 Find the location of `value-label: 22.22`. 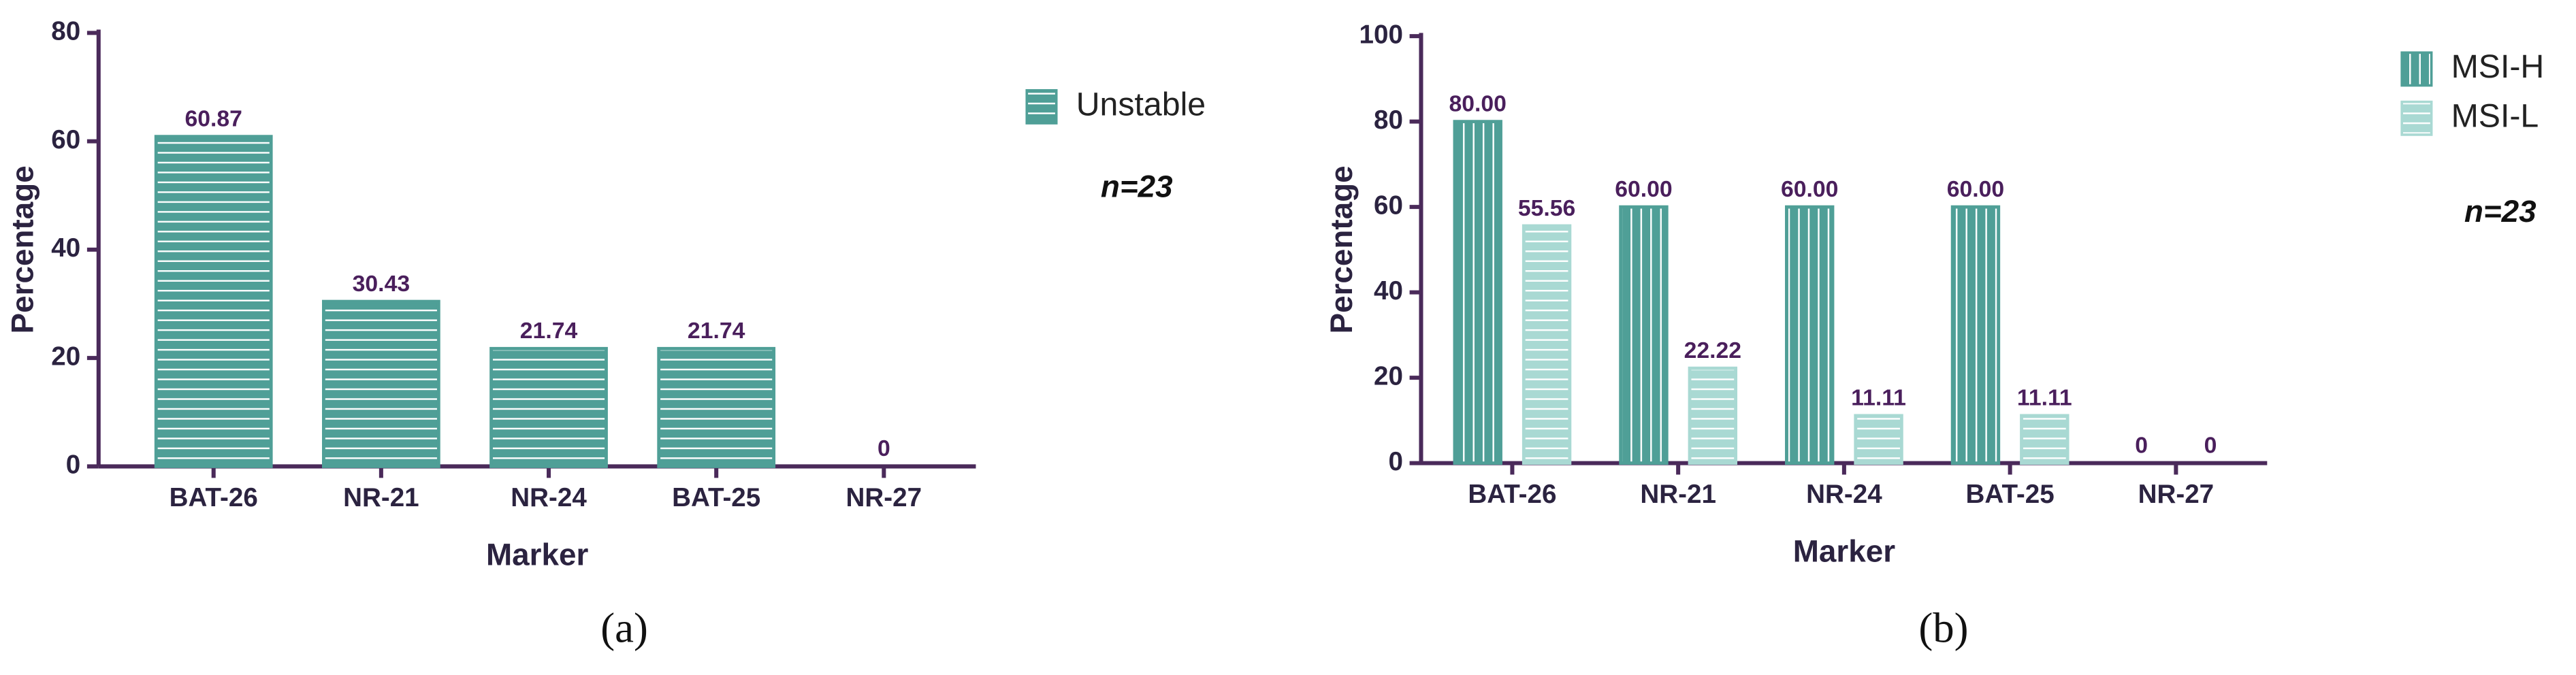

value-label: 22.22 is located at coordinates (1712, 350).